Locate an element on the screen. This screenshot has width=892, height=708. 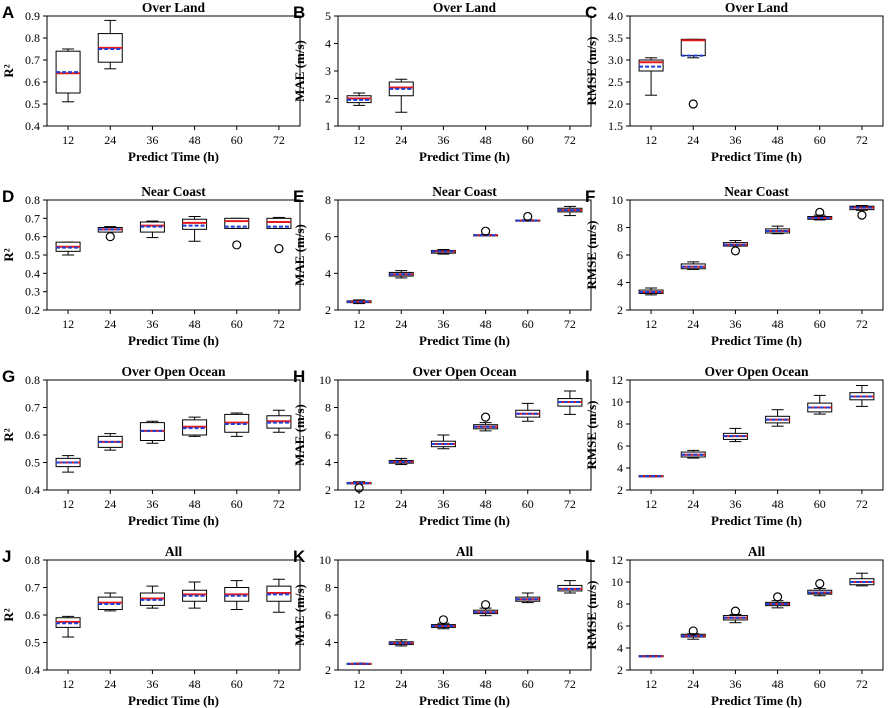
panel-letter: G is located at coordinates (8, 376).